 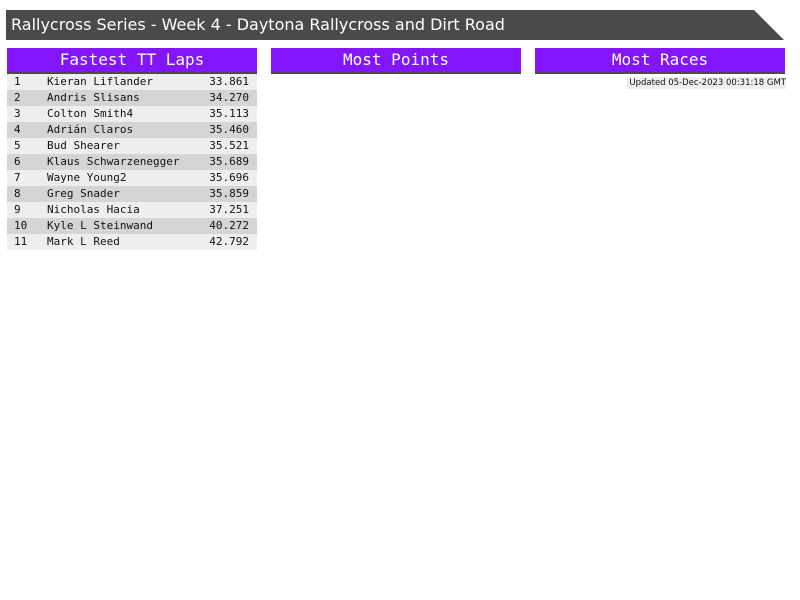 I want to click on row-pos: 4, so click(x=17, y=129).